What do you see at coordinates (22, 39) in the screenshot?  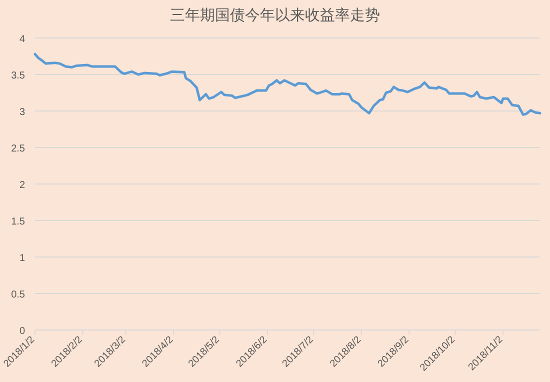 I see `y-tick-label: 4` at bounding box center [22, 39].